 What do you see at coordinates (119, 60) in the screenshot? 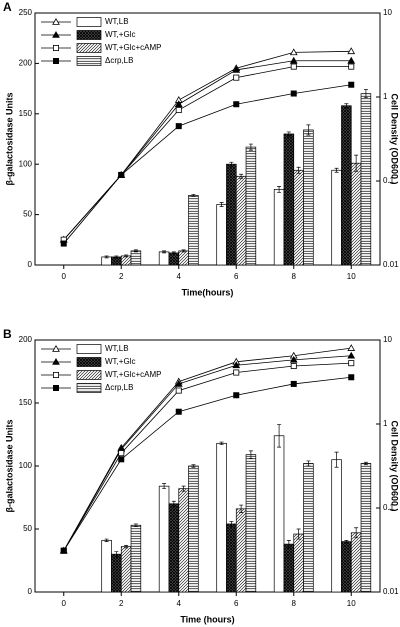
I see `legend-label: Δcrp,LB` at bounding box center [119, 60].